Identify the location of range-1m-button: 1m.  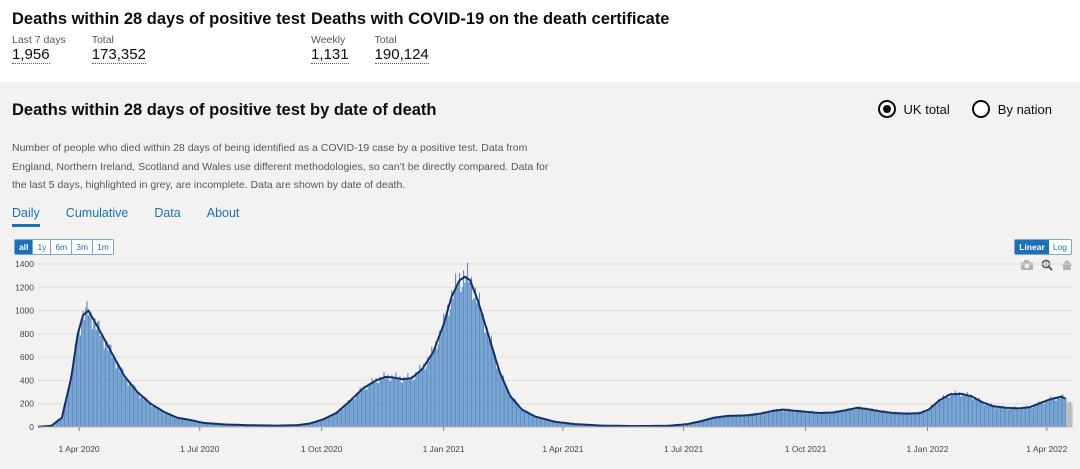
(103, 247).